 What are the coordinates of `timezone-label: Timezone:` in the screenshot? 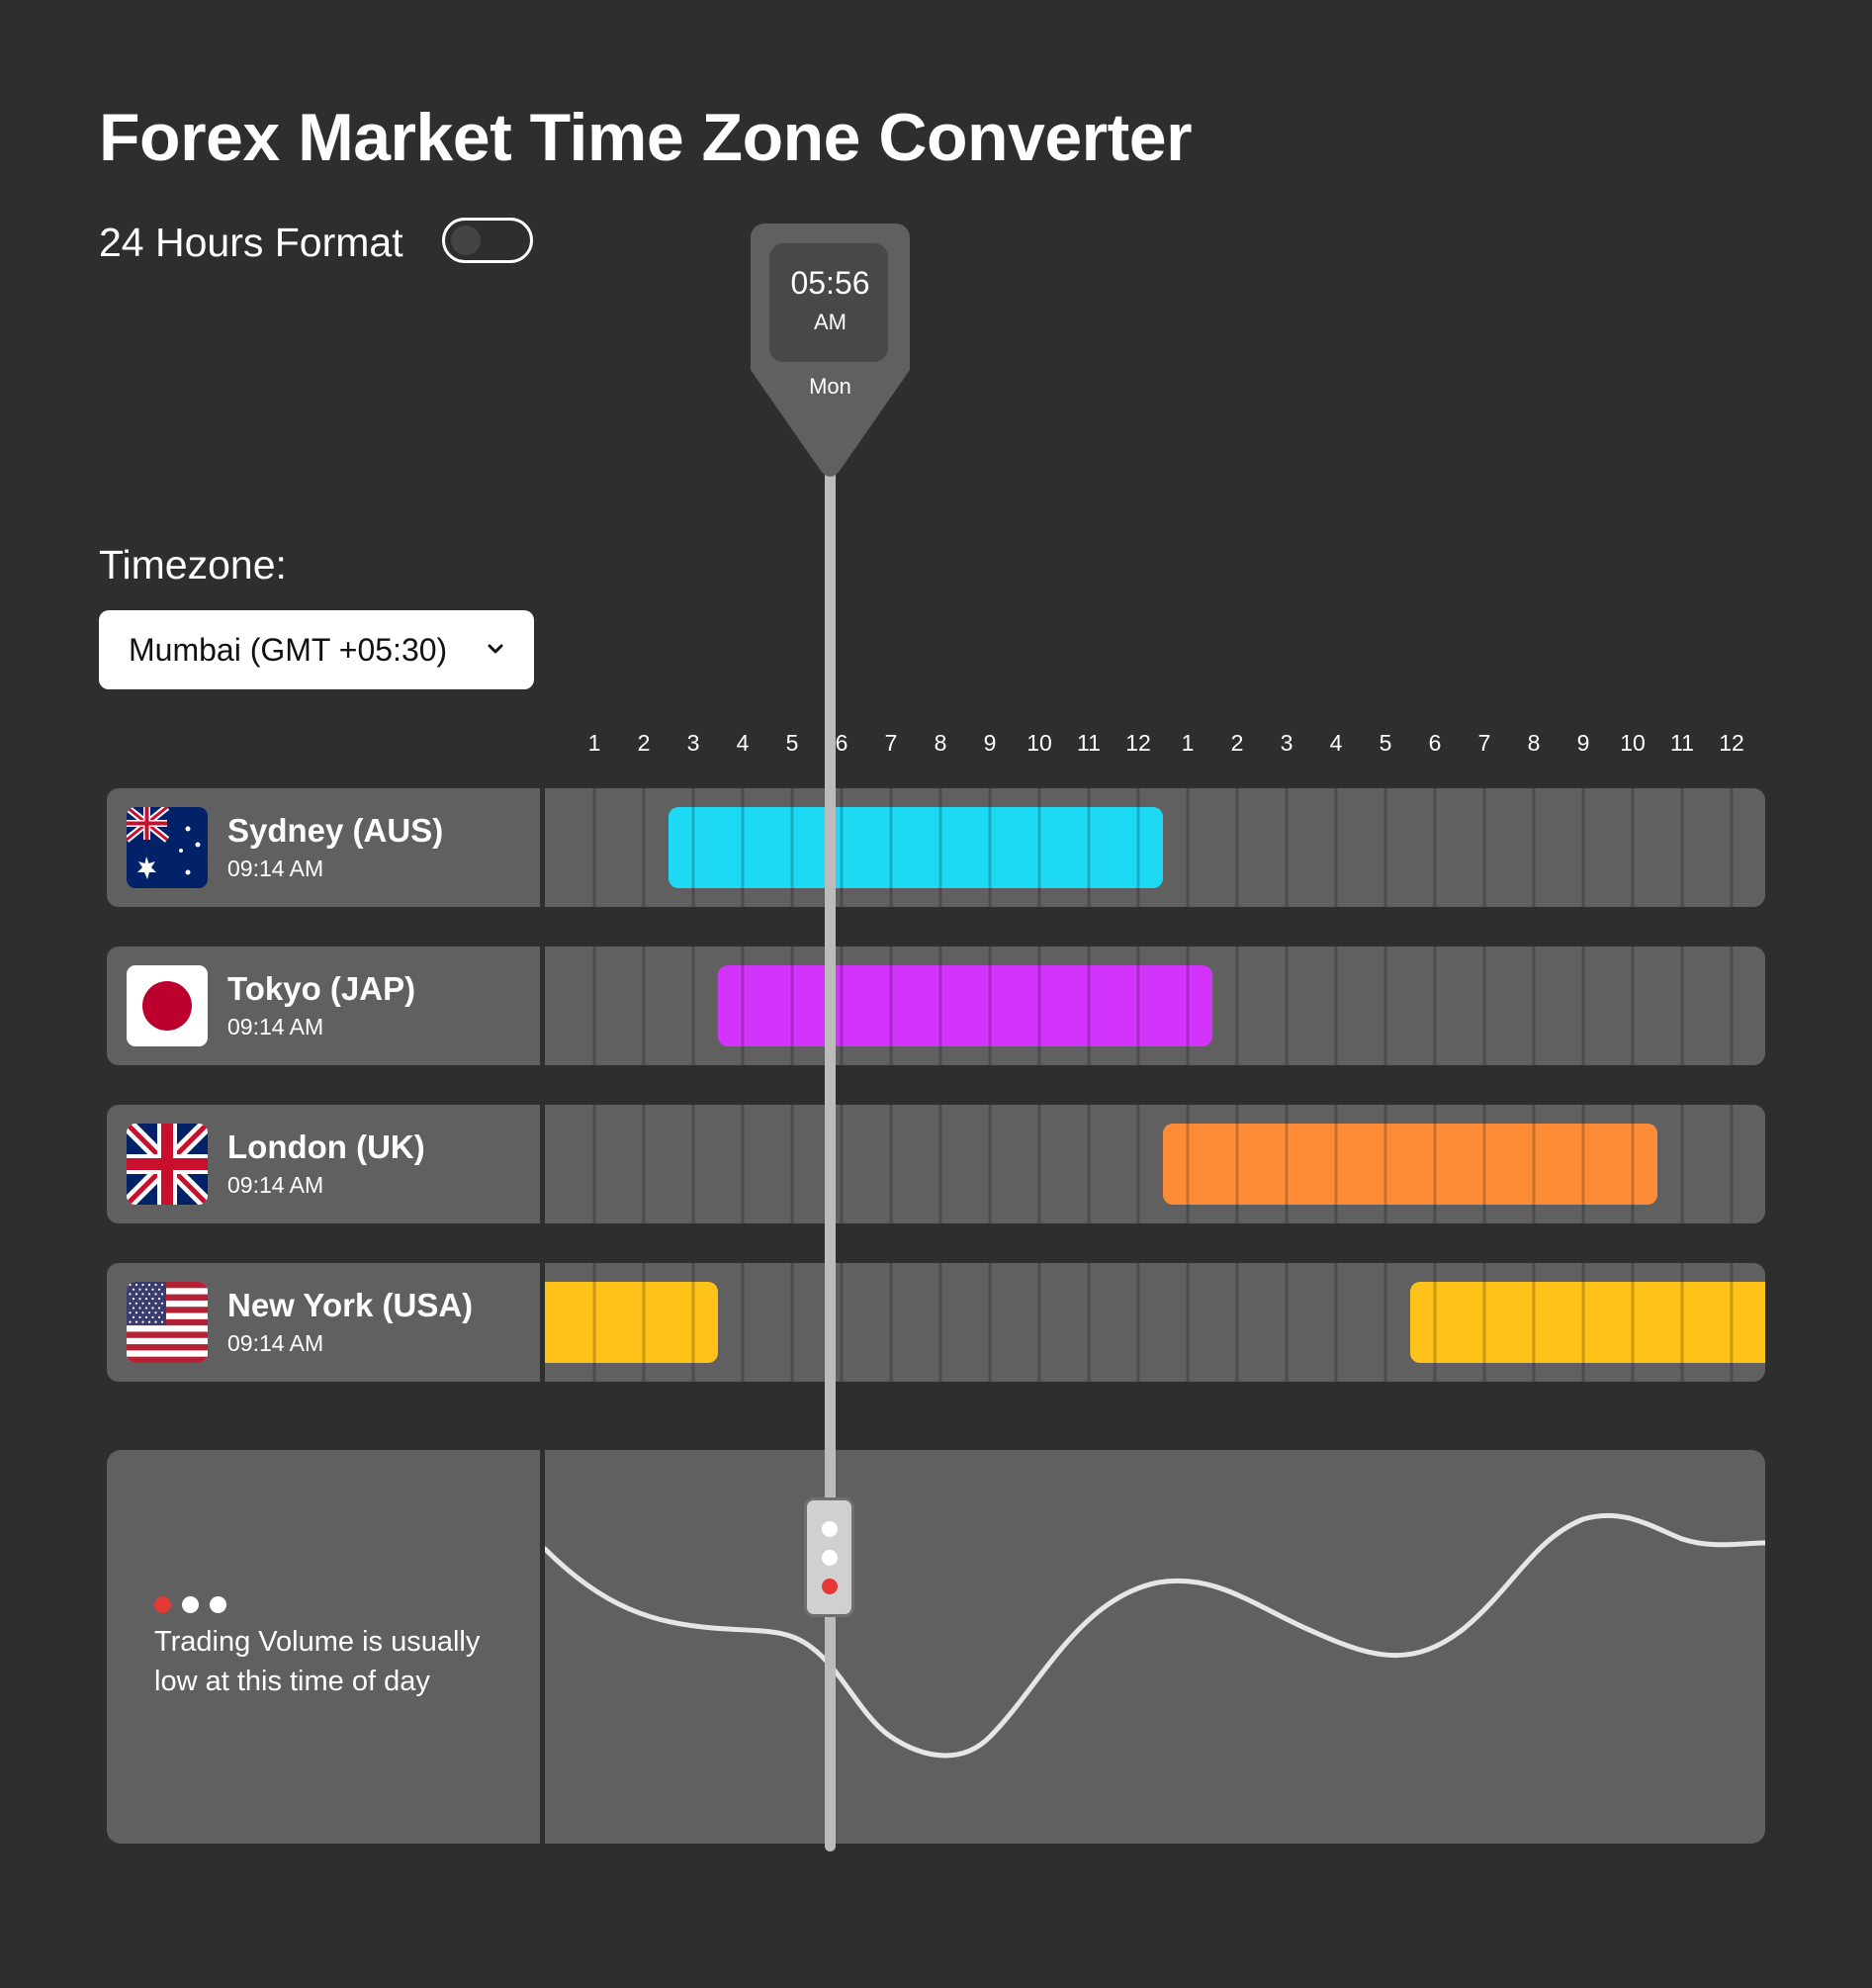 It's located at (193, 564).